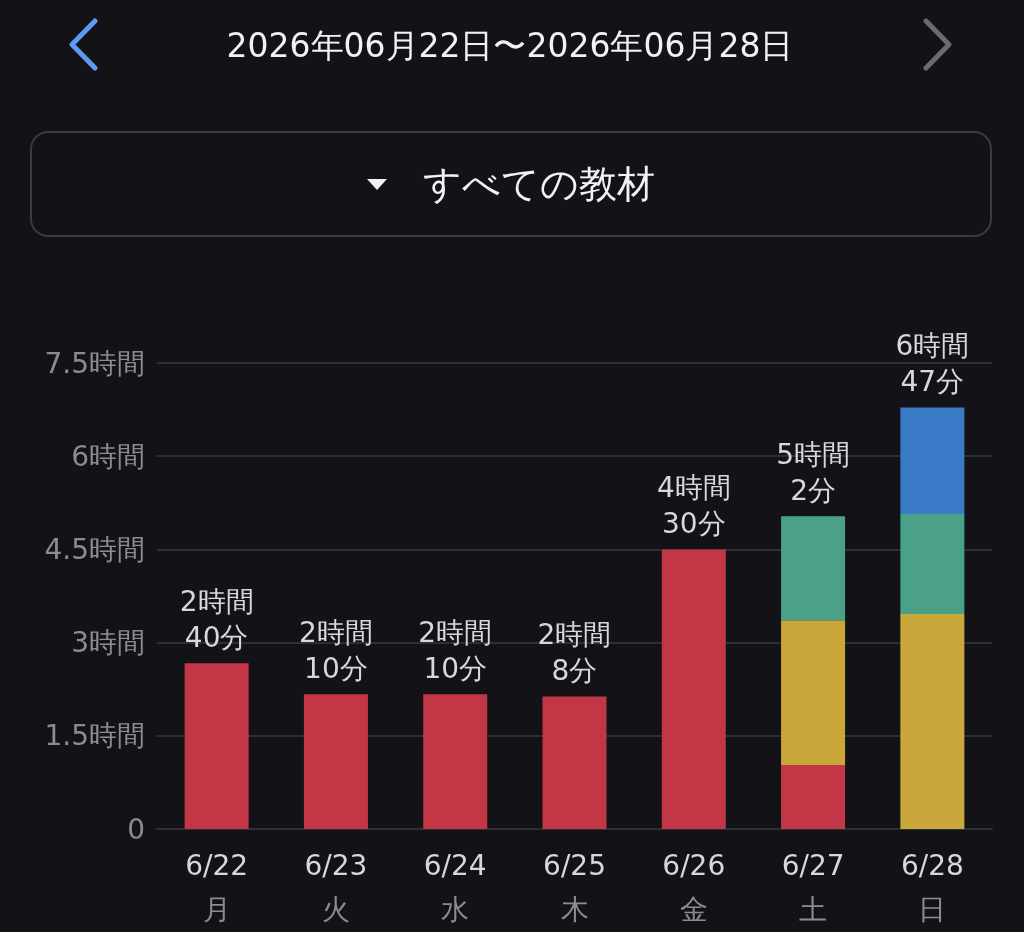 This screenshot has width=1024, height=932. What do you see at coordinates (94, 736) in the screenshot?
I see `y-tick-label: 1.5時間` at bounding box center [94, 736].